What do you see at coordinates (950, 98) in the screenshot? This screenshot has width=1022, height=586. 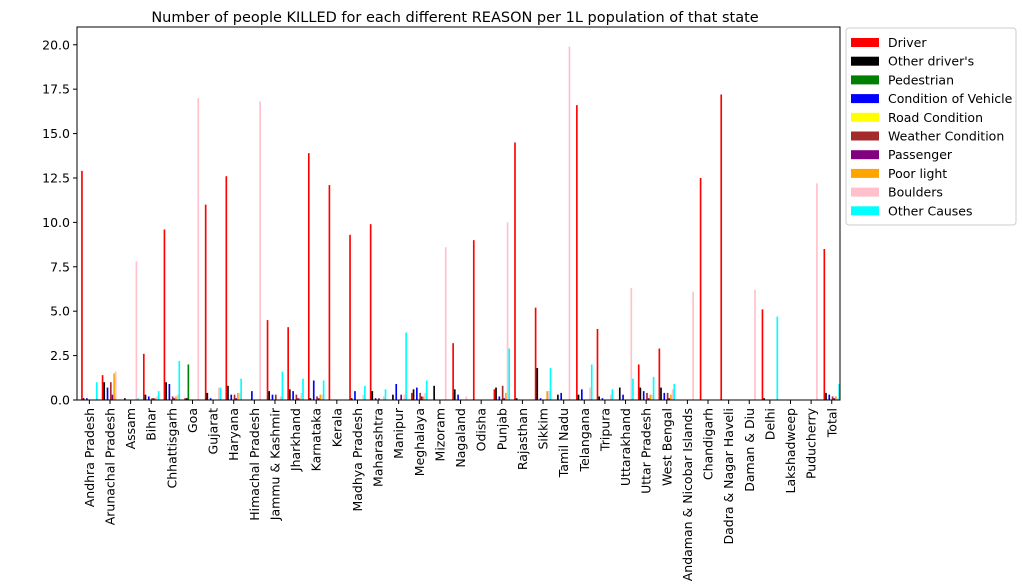 I see `legend-label: Condition of Vehicle` at bounding box center [950, 98].